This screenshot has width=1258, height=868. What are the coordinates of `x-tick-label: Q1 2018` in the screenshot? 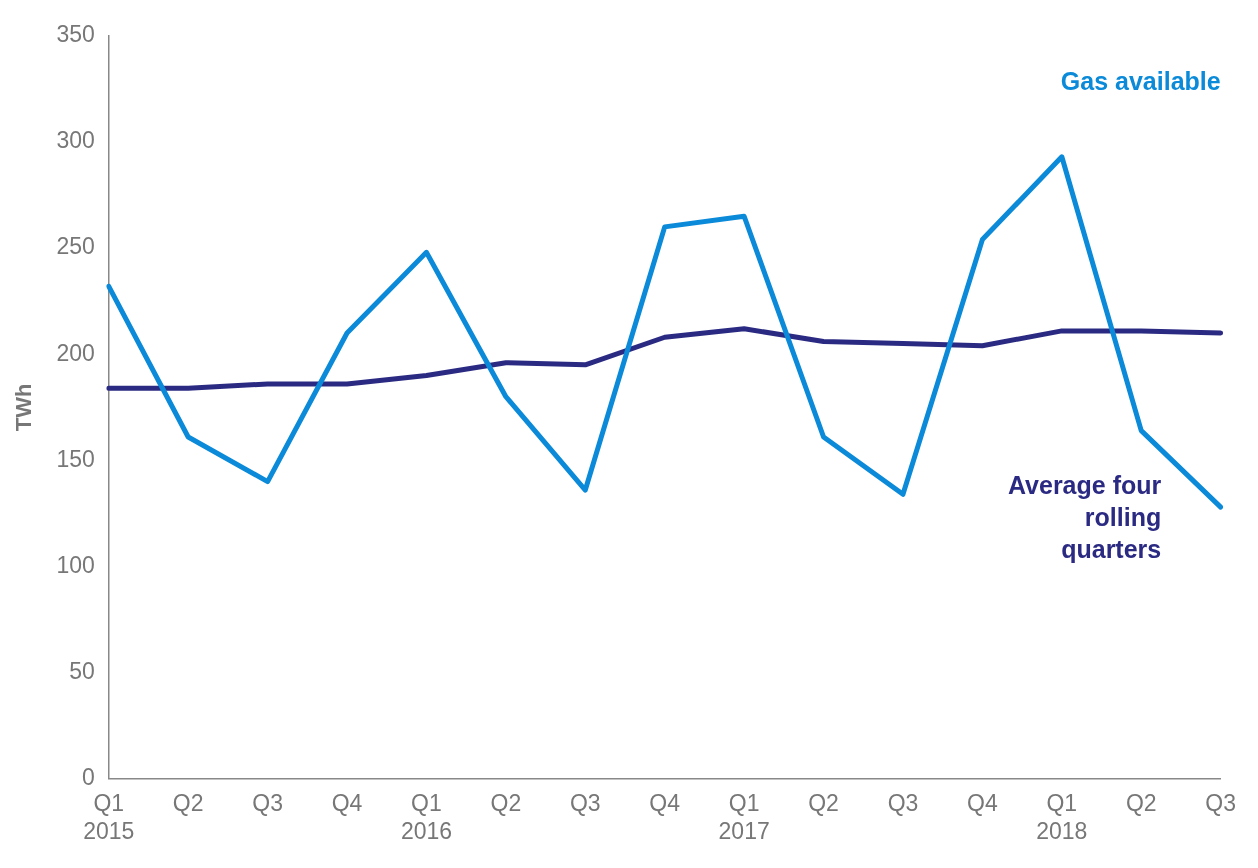 It's located at (1062, 816).